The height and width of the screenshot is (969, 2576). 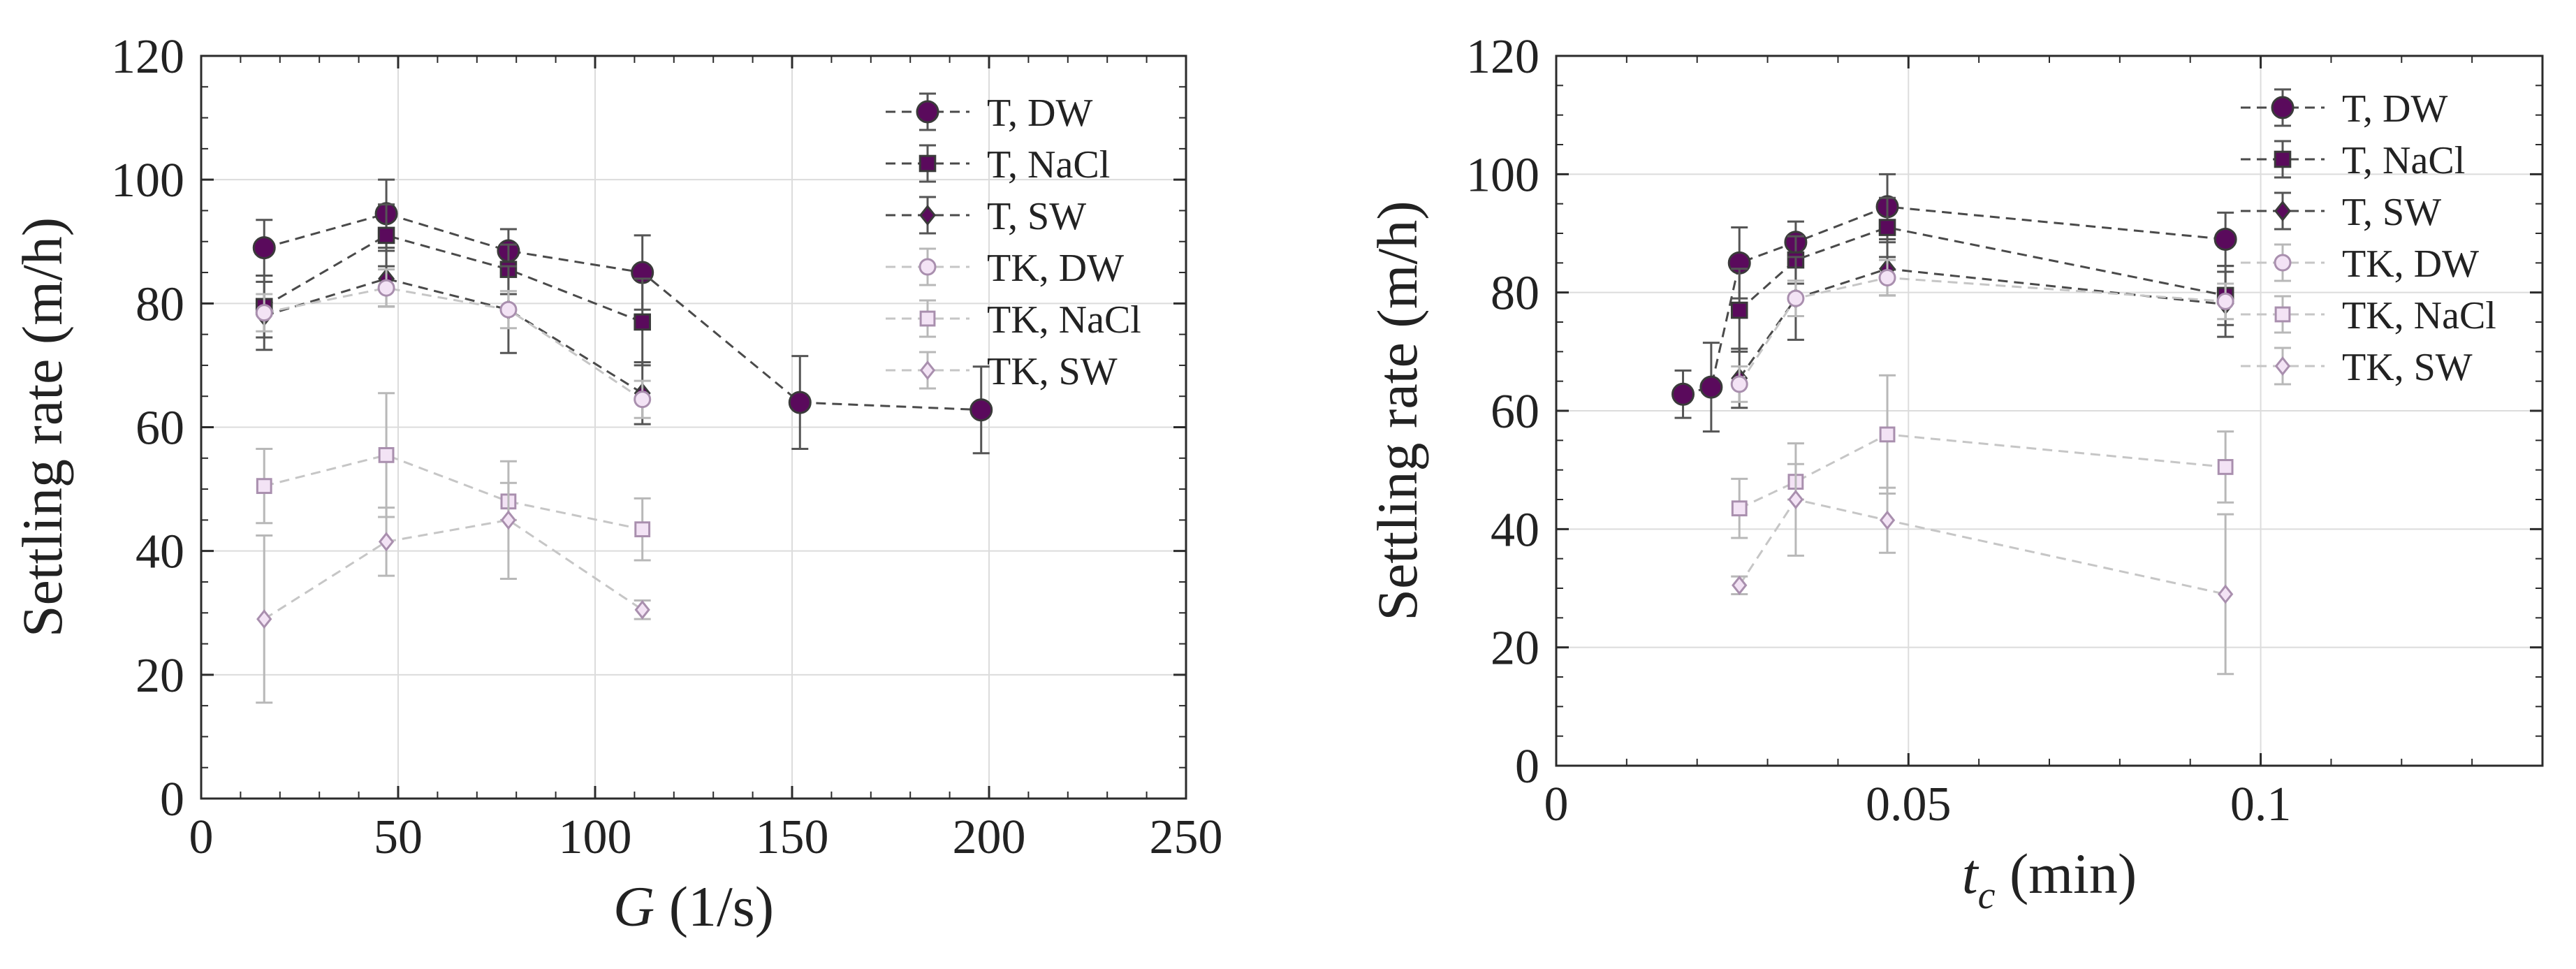 What do you see at coordinates (1055, 268) in the screenshot?
I see `legend-label: TK, DW` at bounding box center [1055, 268].